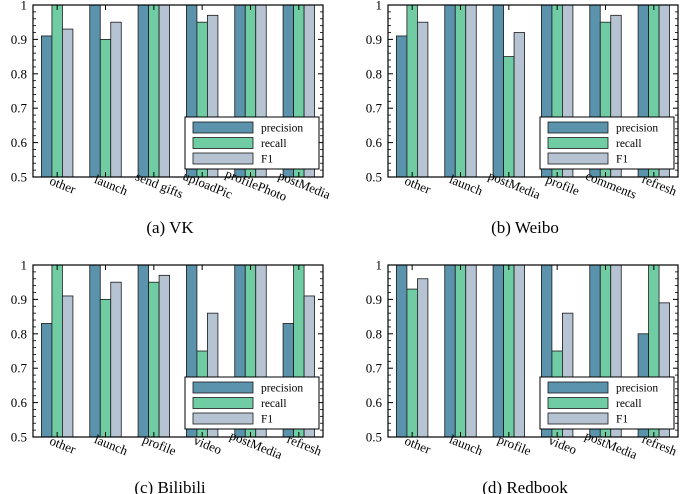 This screenshot has width=685, height=494. I want to click on bar-precision-postmedia, so click(498, 91).